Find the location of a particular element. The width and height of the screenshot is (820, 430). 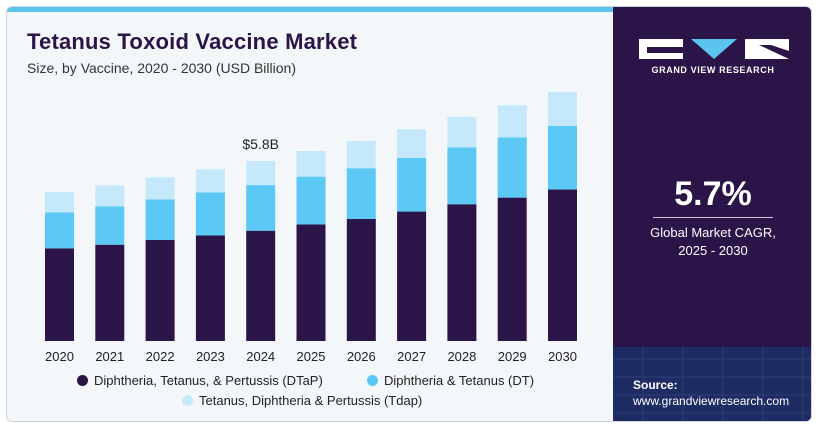

brand-name: GRAND VIEW RESEARCH is located at coordinates (713, 70).